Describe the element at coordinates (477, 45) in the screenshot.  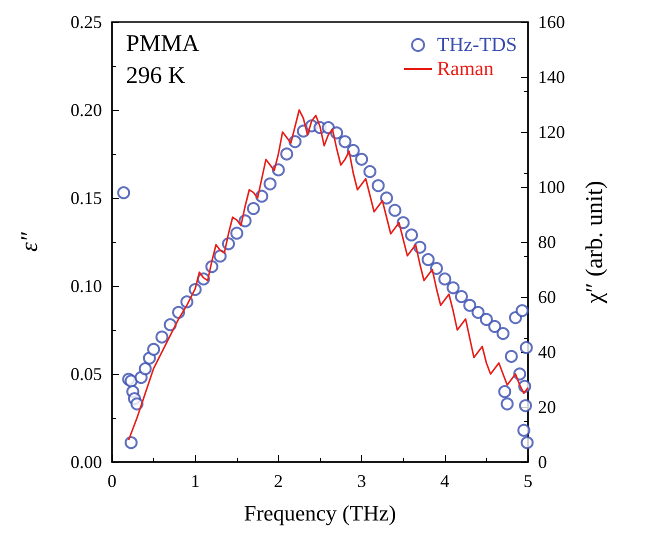
I see `legend-label: THz-TDS` at that location.